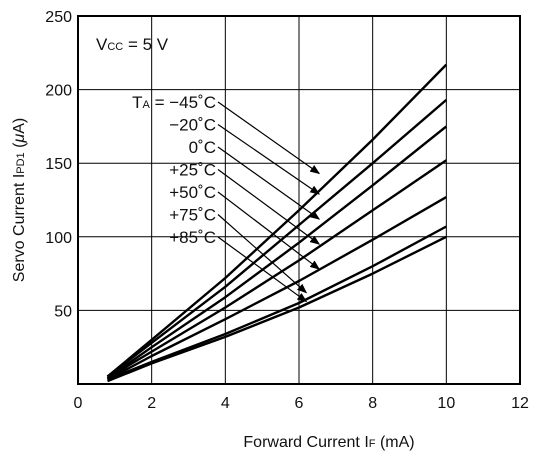 This screenshot has height=463, width=536. I want to click on y-tick-label: 150, so click(58, 164).